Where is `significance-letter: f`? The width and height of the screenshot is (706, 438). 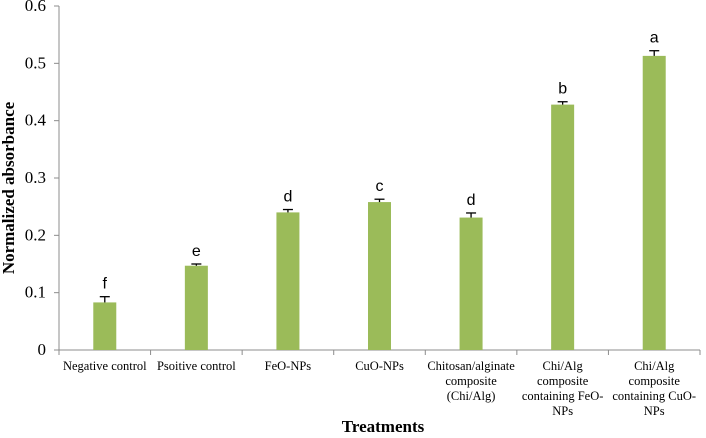 significance-letter: f is located at coordinates (105, 284).